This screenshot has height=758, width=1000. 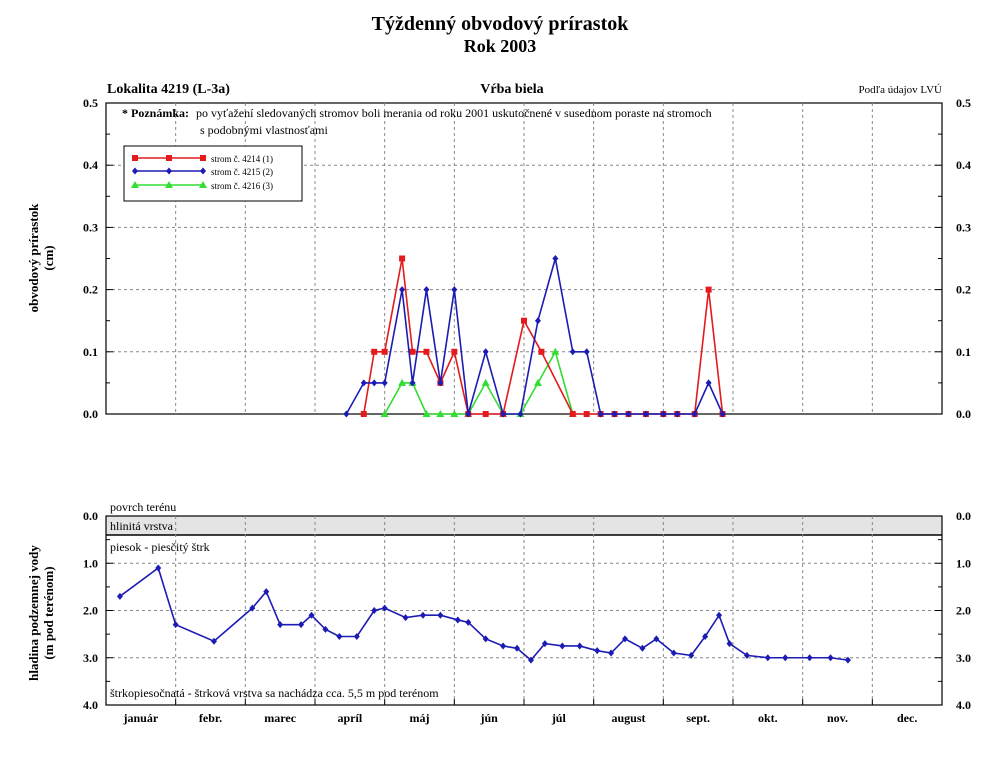 I want to click on groundwater-y-tick-label-right: 4.0, so click(x=963, y=705).